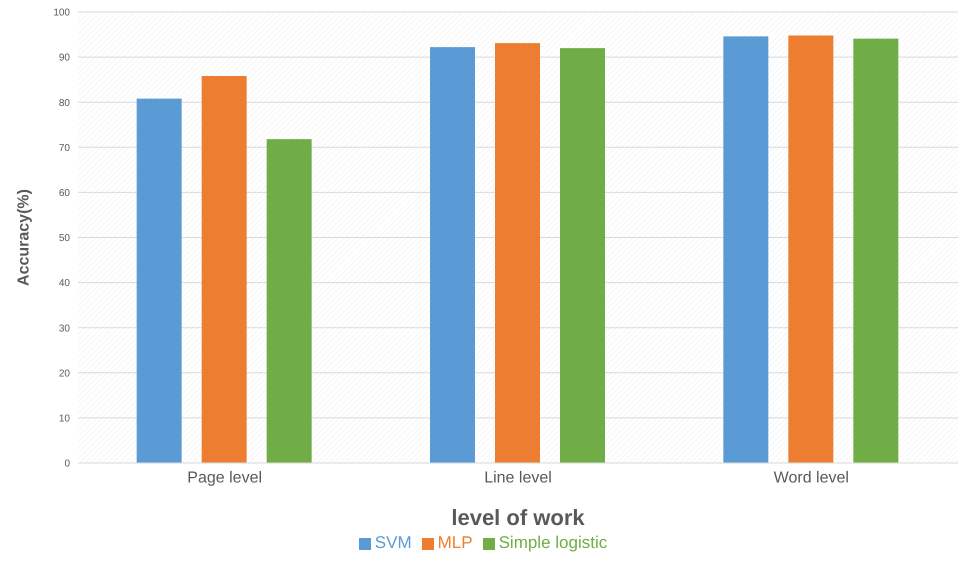 The height and width of the screenshot is (571, 973). Describe the element at coordinates (224, 477) in the screenshot. I see `x-tick-label: Page level` at that location.